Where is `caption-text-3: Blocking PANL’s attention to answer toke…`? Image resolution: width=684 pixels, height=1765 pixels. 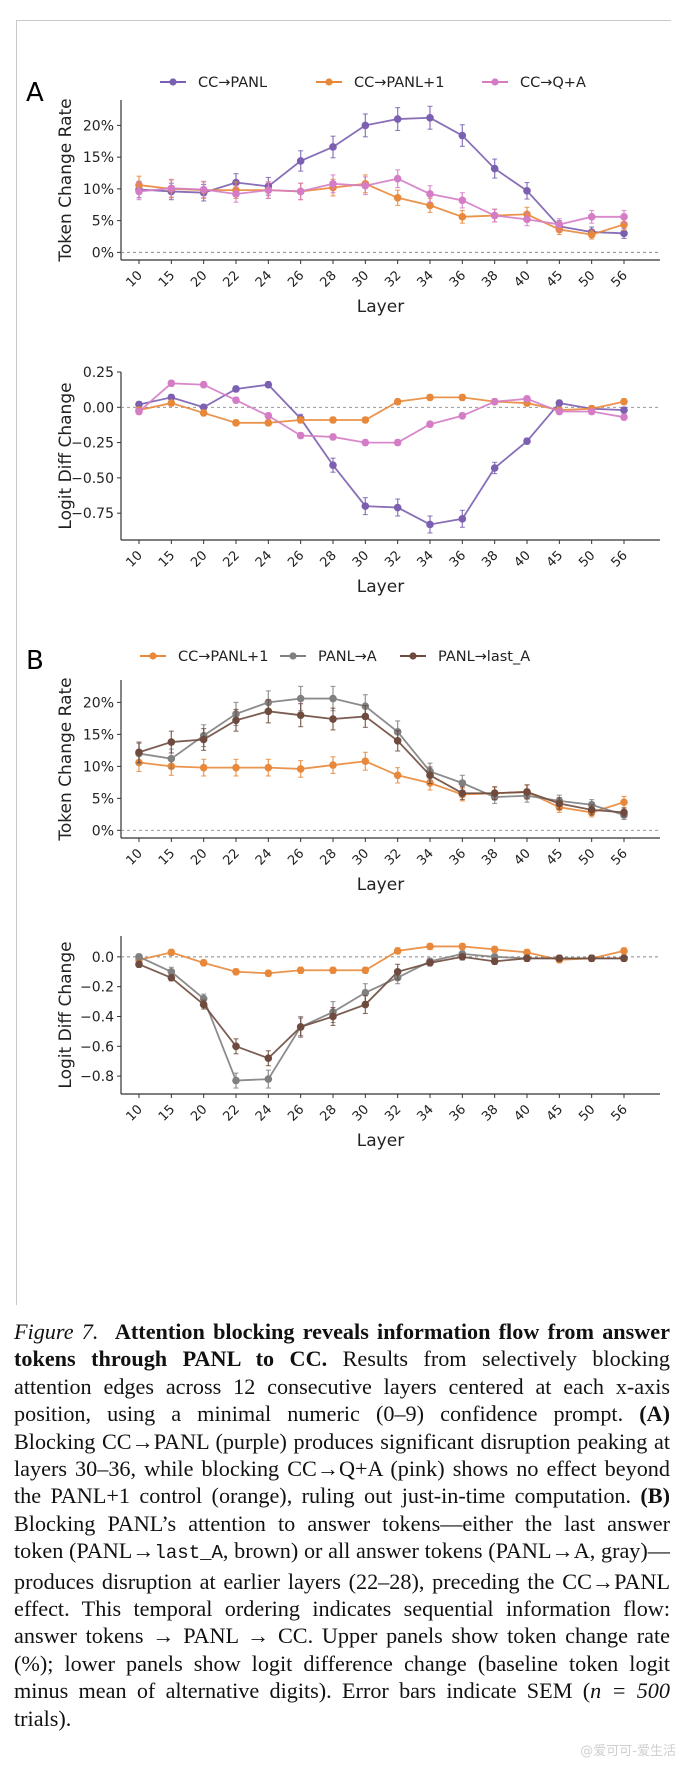
caption-text-3: Blocking PANL’s attention to answer toke… is located at coordinates (342, 1537).